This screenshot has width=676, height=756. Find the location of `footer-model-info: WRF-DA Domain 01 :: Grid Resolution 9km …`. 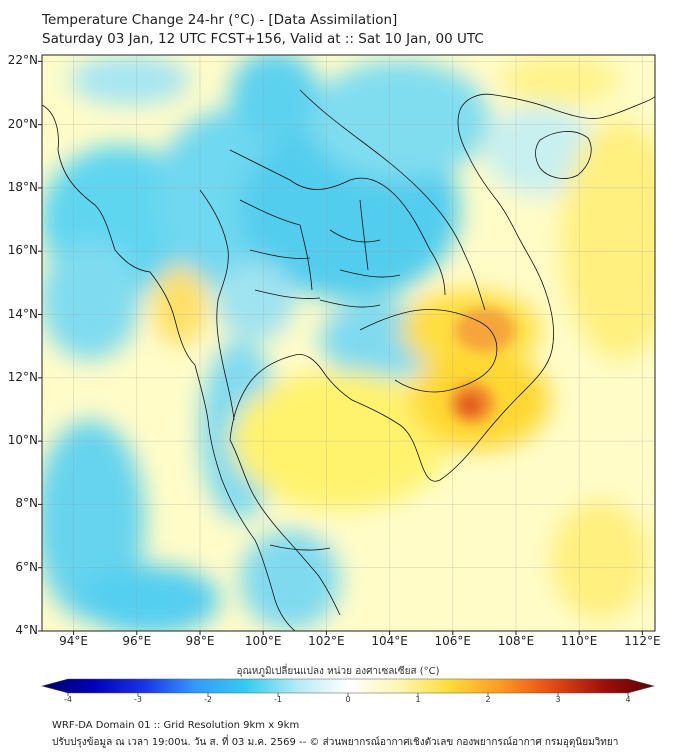

footer-model-info: WRF-DA Domain 01 :: Grid Resolution 9km … is located at coordinates (176, 725).